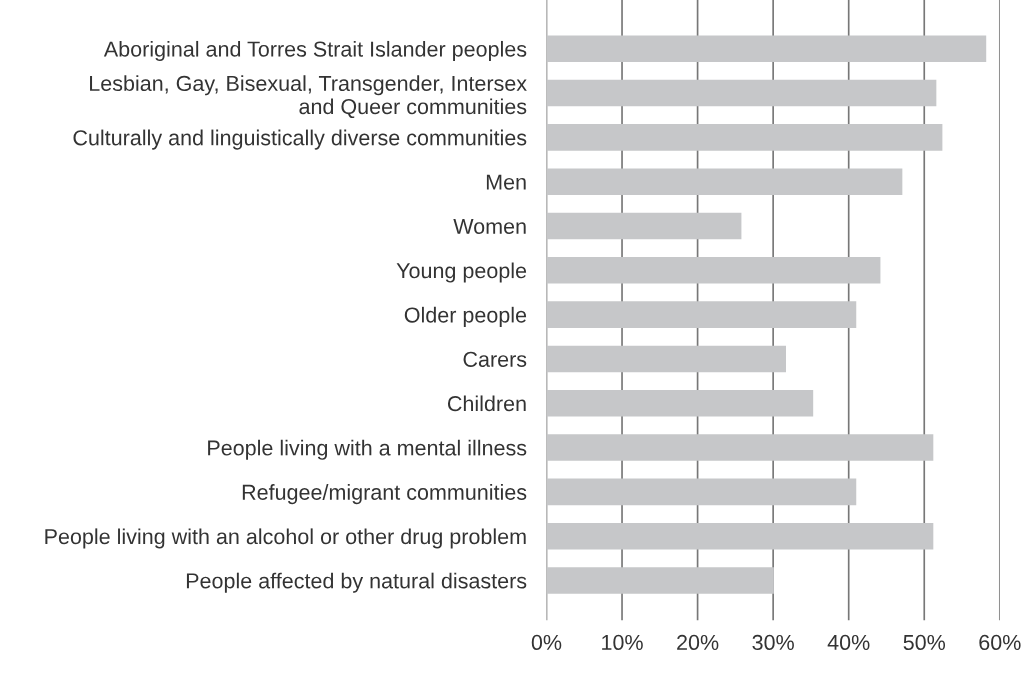 The width and height of the screenshot is (1035, 678). Describe the element at coordinates (924, 642) in the screenshot. I see `x-tick-label: 50%` at that location.